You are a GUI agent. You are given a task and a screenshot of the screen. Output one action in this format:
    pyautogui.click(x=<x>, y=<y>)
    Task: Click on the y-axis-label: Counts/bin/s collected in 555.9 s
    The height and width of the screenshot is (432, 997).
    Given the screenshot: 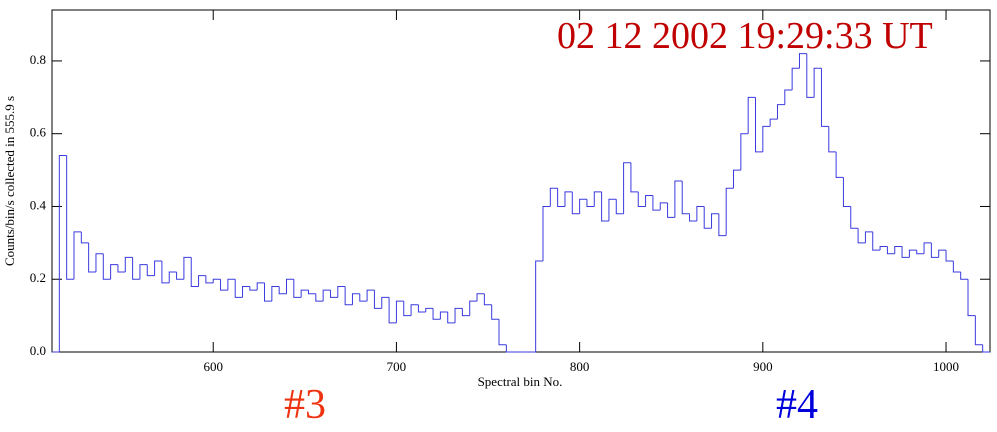 What is the action you would take?
    pyautogui.click(x=9, y=181)
    